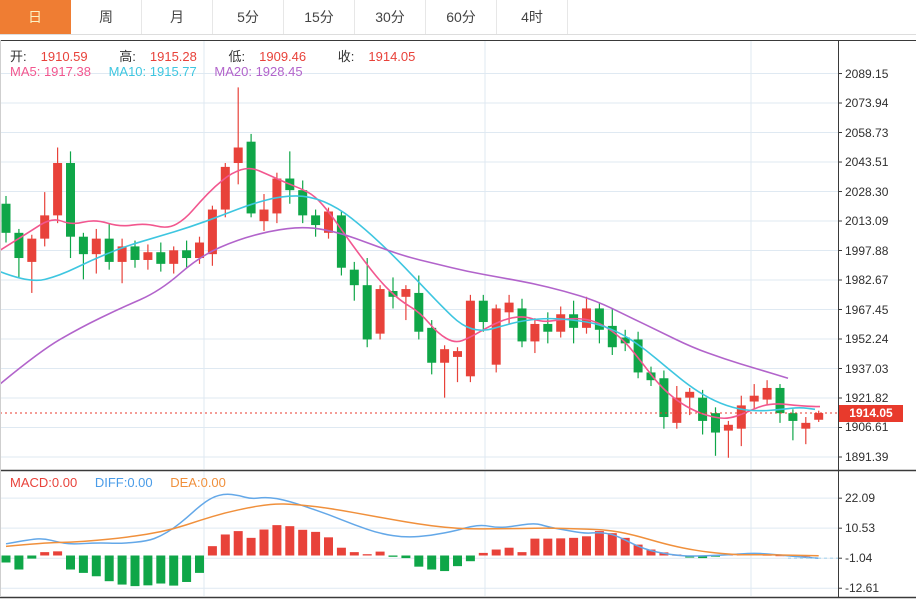 This screenshot has width=916, height=605. I want to click on close-label: 收:, so click(346, 56).